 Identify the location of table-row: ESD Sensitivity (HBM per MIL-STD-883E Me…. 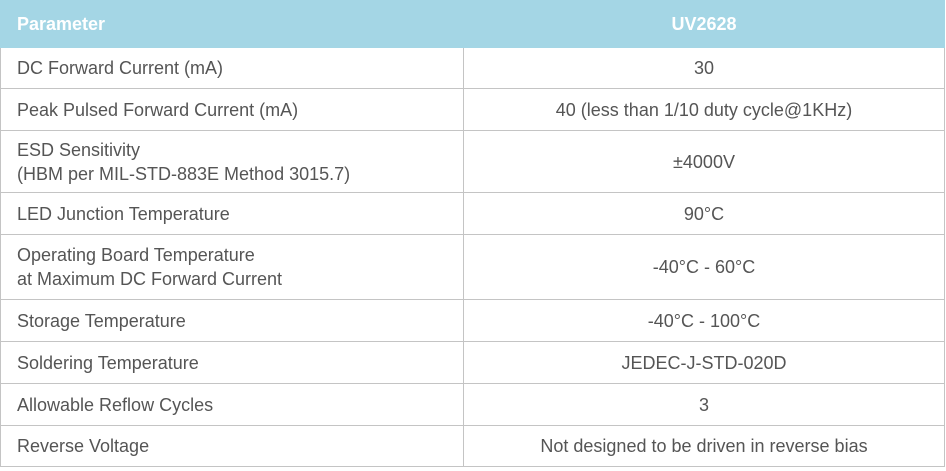
(472, 161).